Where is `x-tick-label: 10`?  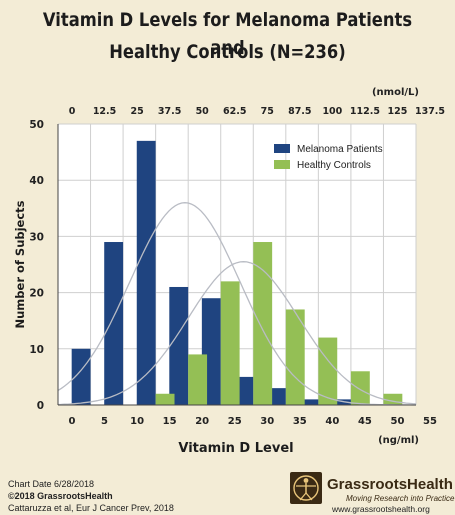
x-tick-label: 10 is located at coordinates (137, 421).